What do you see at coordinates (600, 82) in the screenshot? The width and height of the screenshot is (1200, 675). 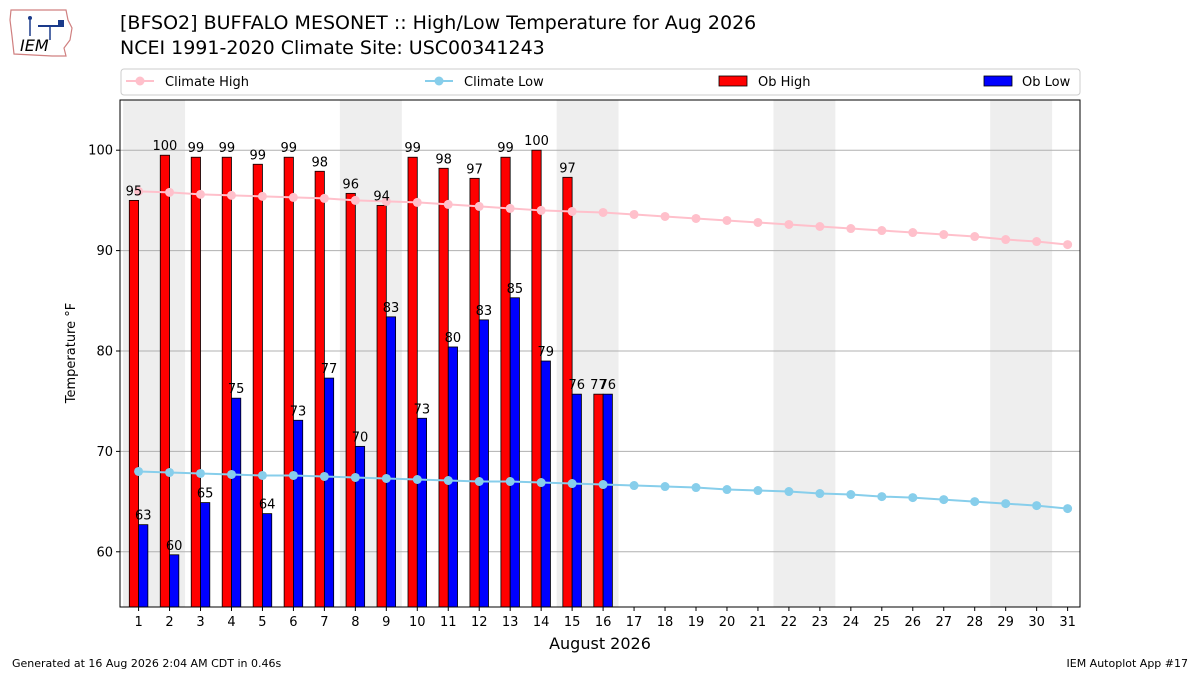 I see `legend: Climate High Climate Low Ob High Ob Low` at bounding box center [600, 82].